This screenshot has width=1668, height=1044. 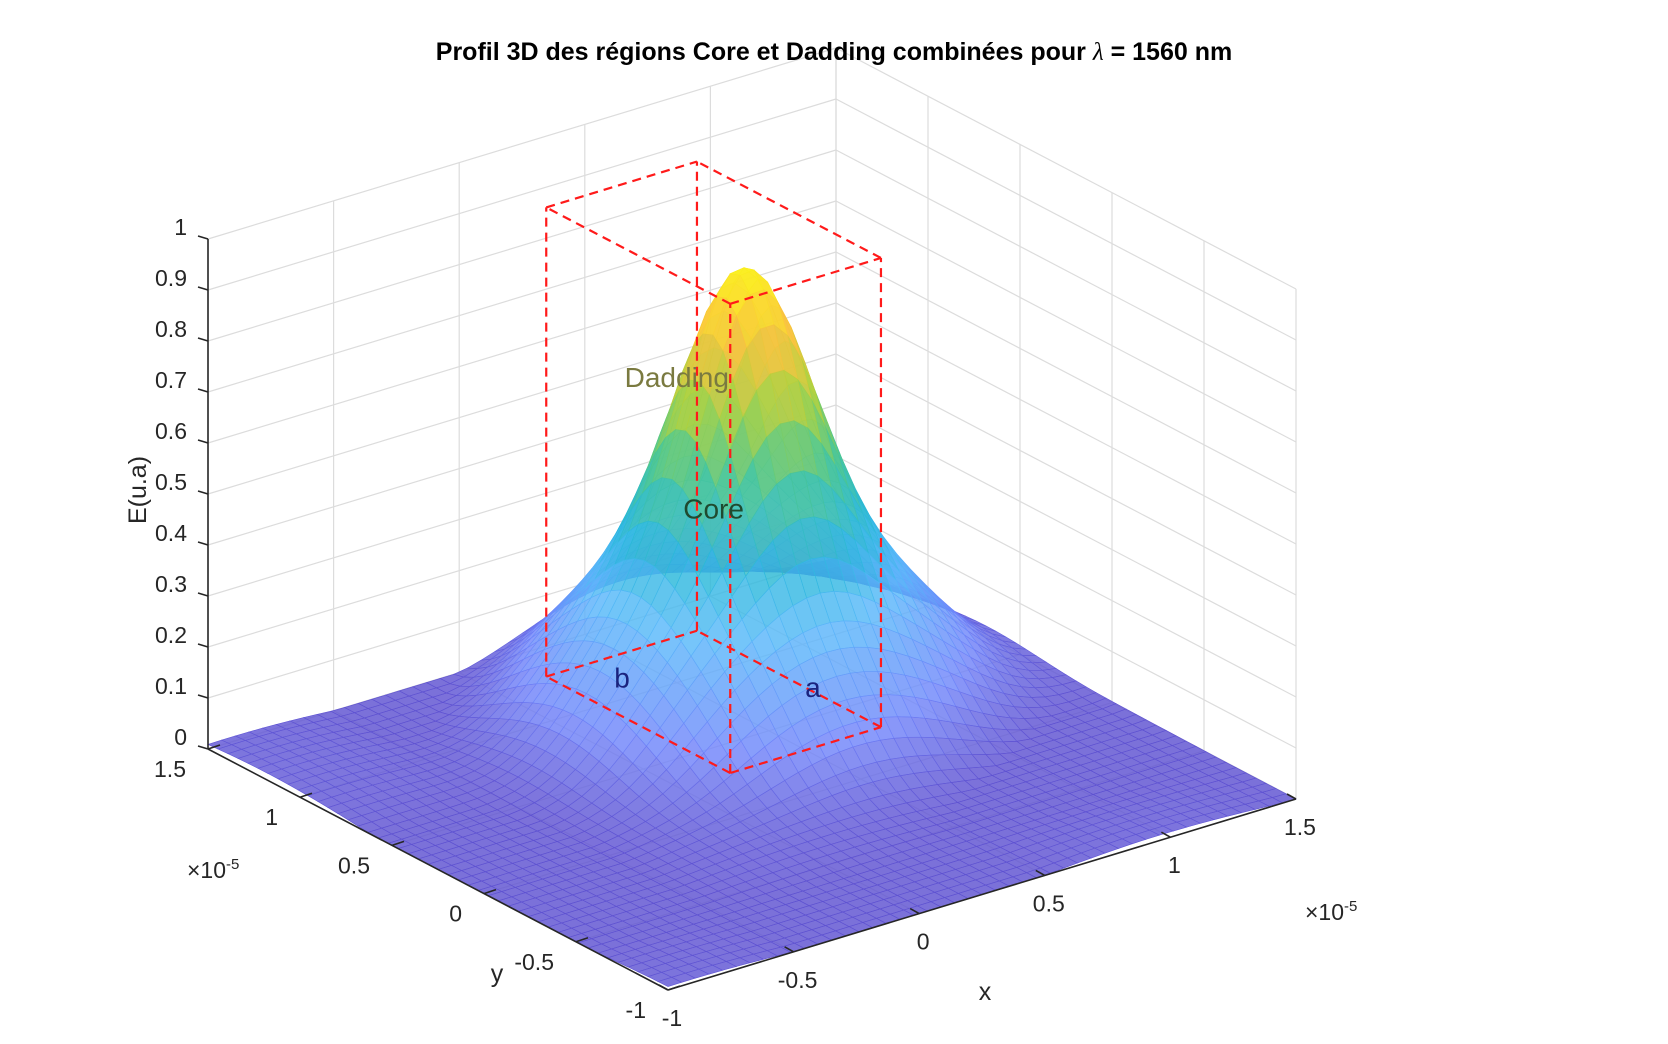 I want to click on y-tick-label: 1.5, so click(x=170, y=769).